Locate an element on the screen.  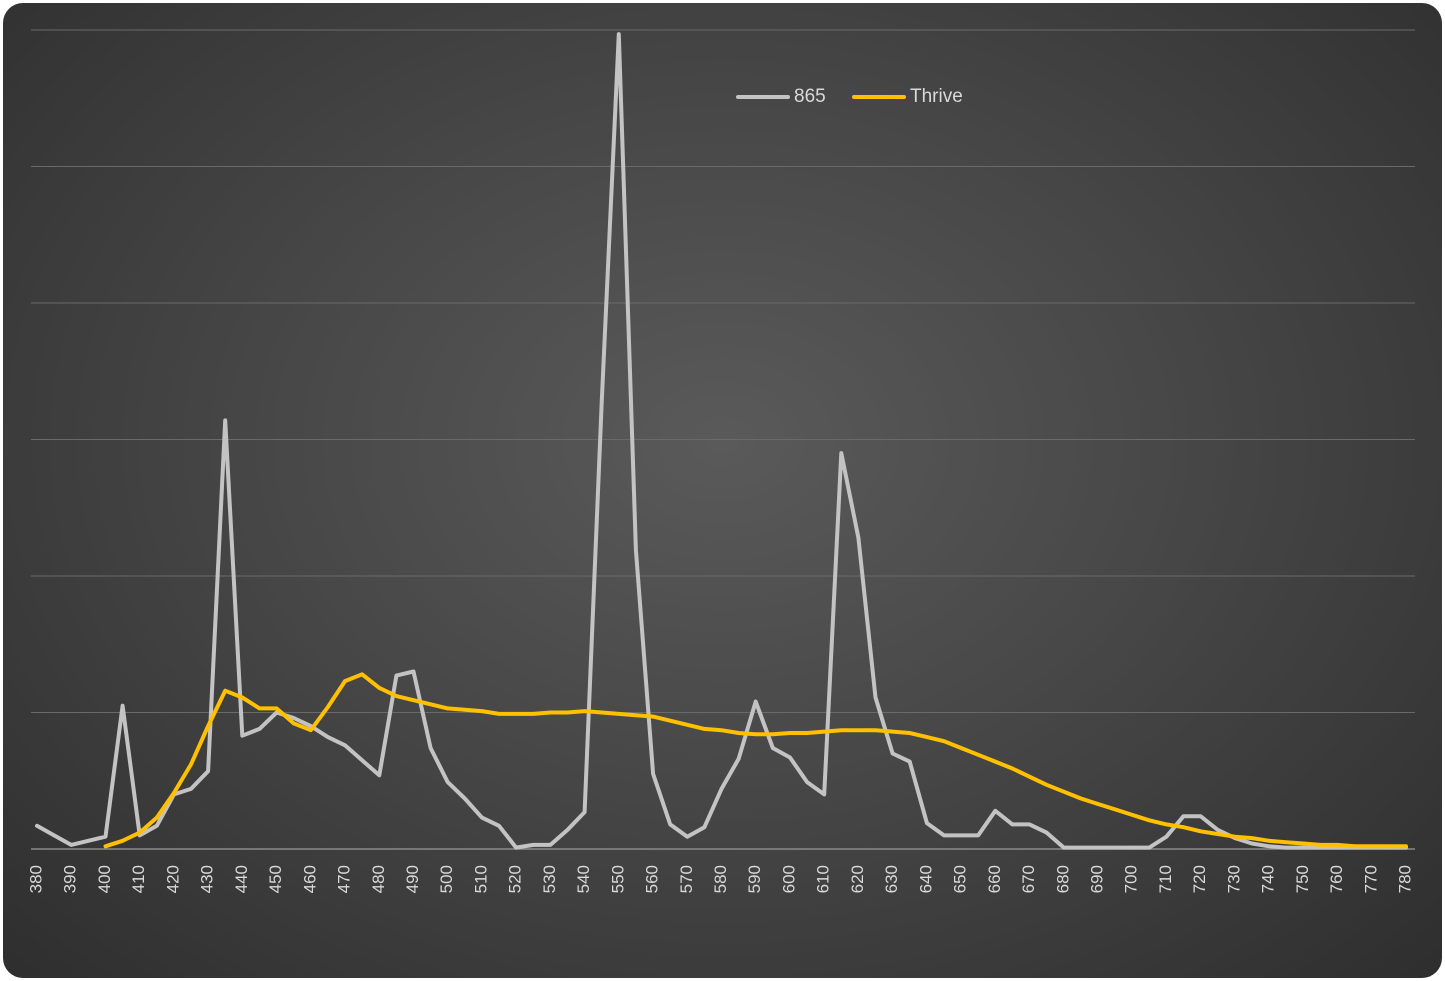
x-tick-label: 580 is located at coordinates (720, 879).